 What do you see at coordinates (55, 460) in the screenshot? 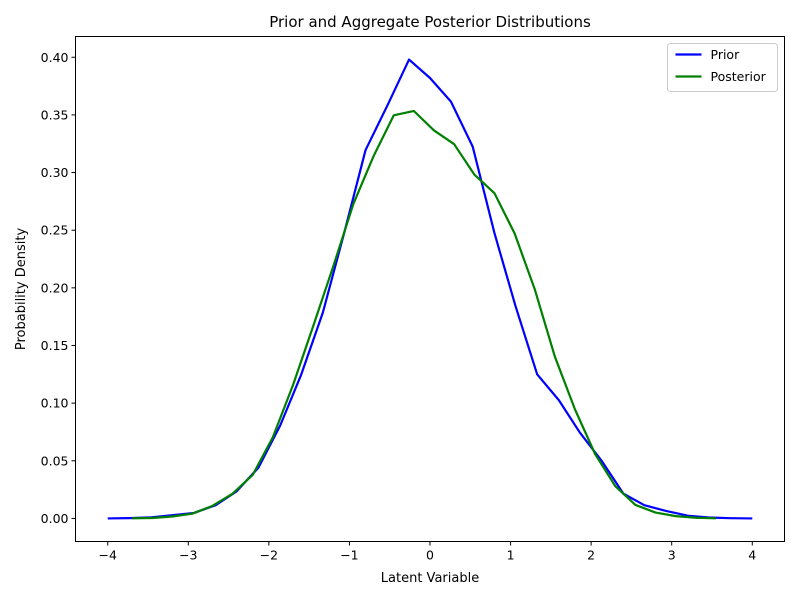
I see `y-tick-label: 0.05` at bounding box center [55, 460].